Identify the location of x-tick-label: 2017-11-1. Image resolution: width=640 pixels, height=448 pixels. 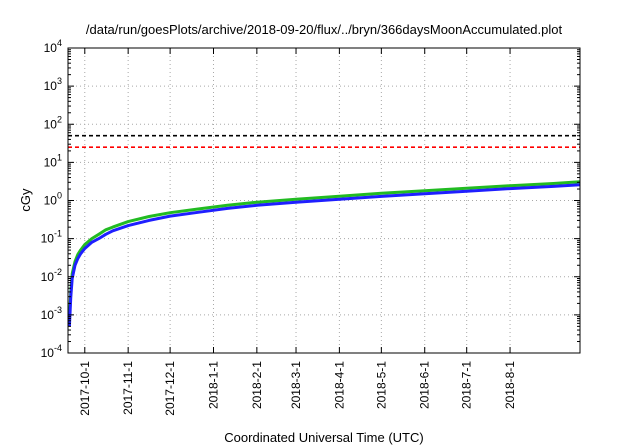
(128, 388).